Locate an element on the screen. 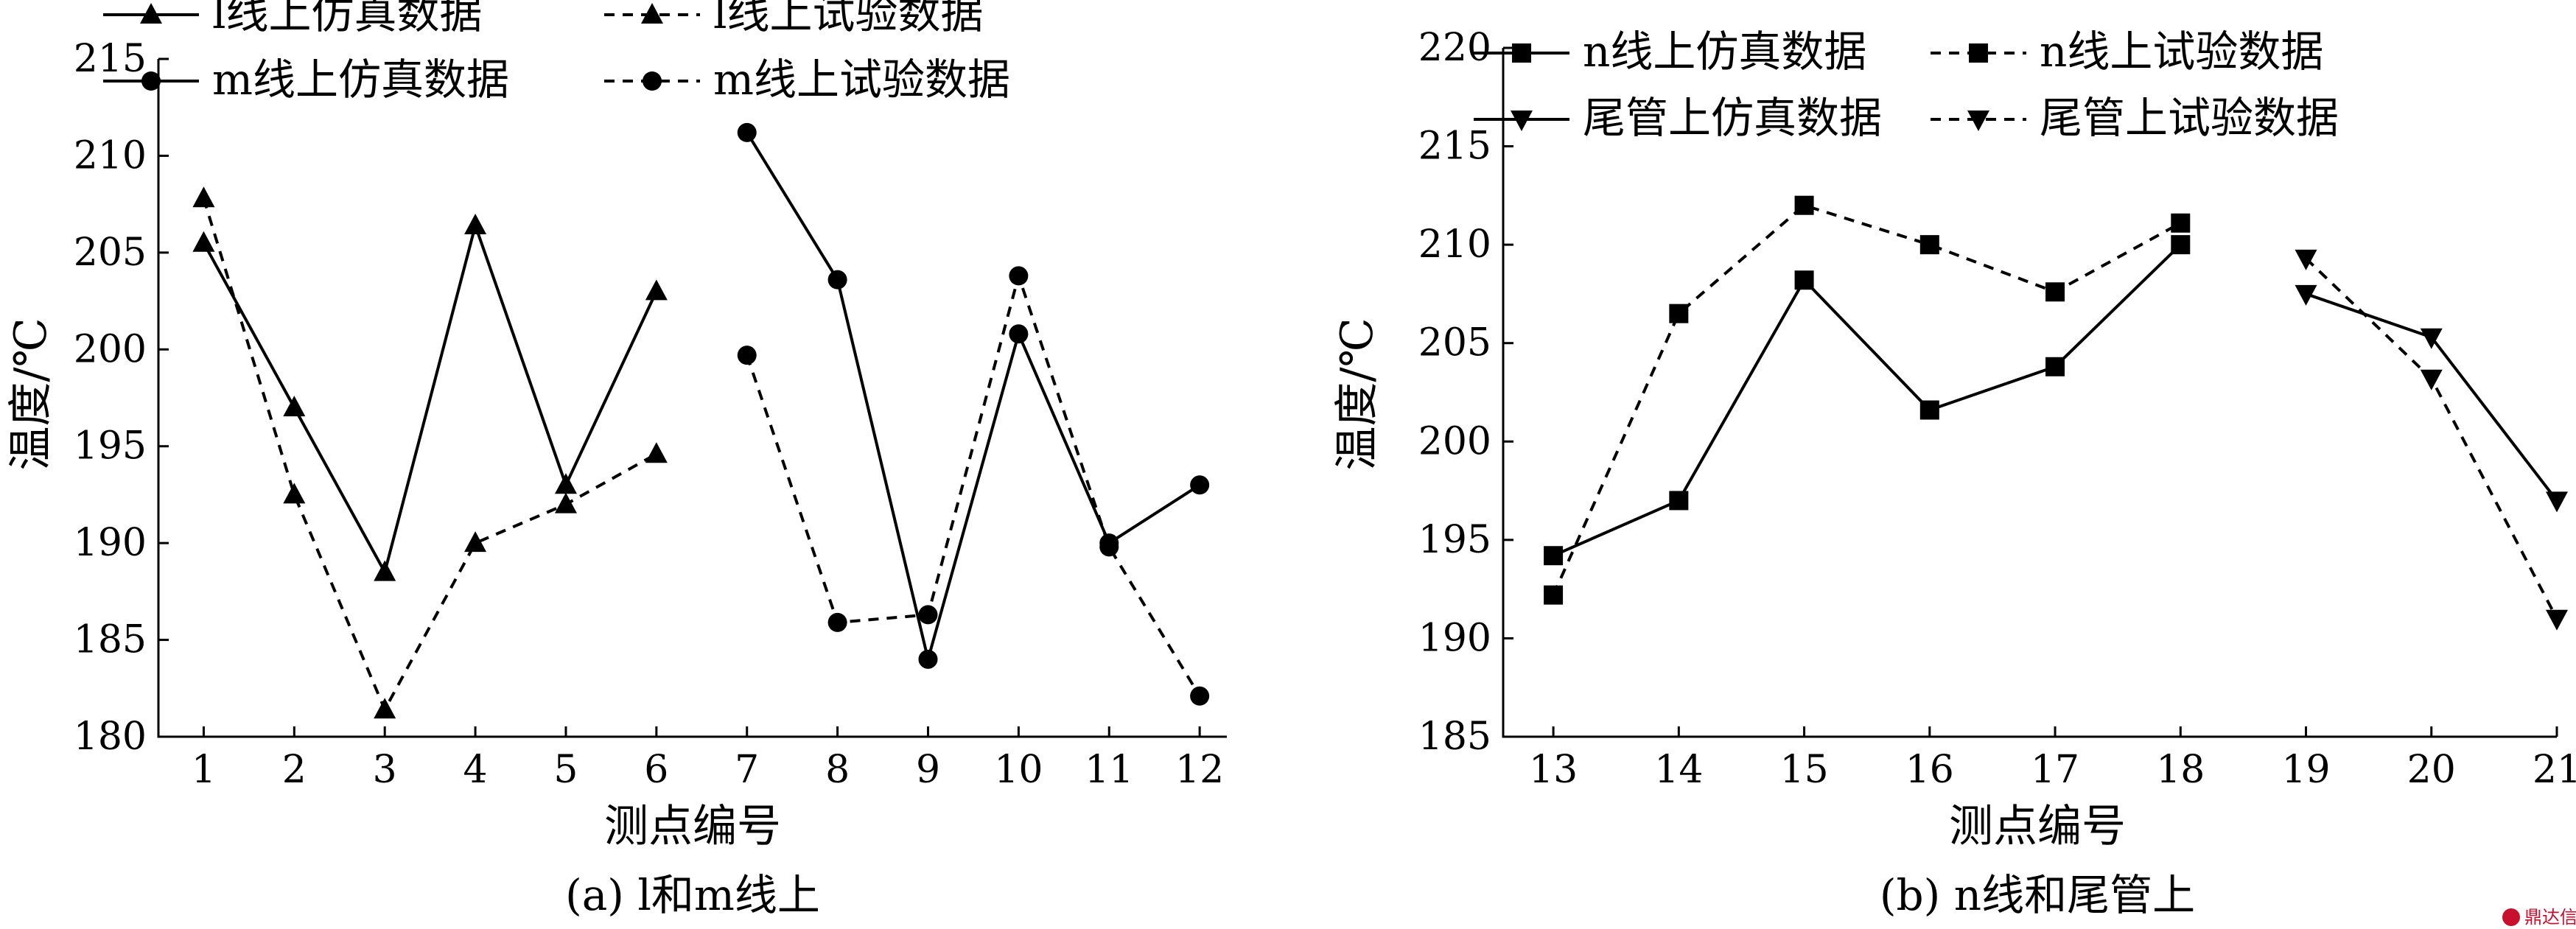 Image resolution: width=2576 pixels, height=929 pixels. x-tick-label: 19 is located at coordinates (2305, 770).